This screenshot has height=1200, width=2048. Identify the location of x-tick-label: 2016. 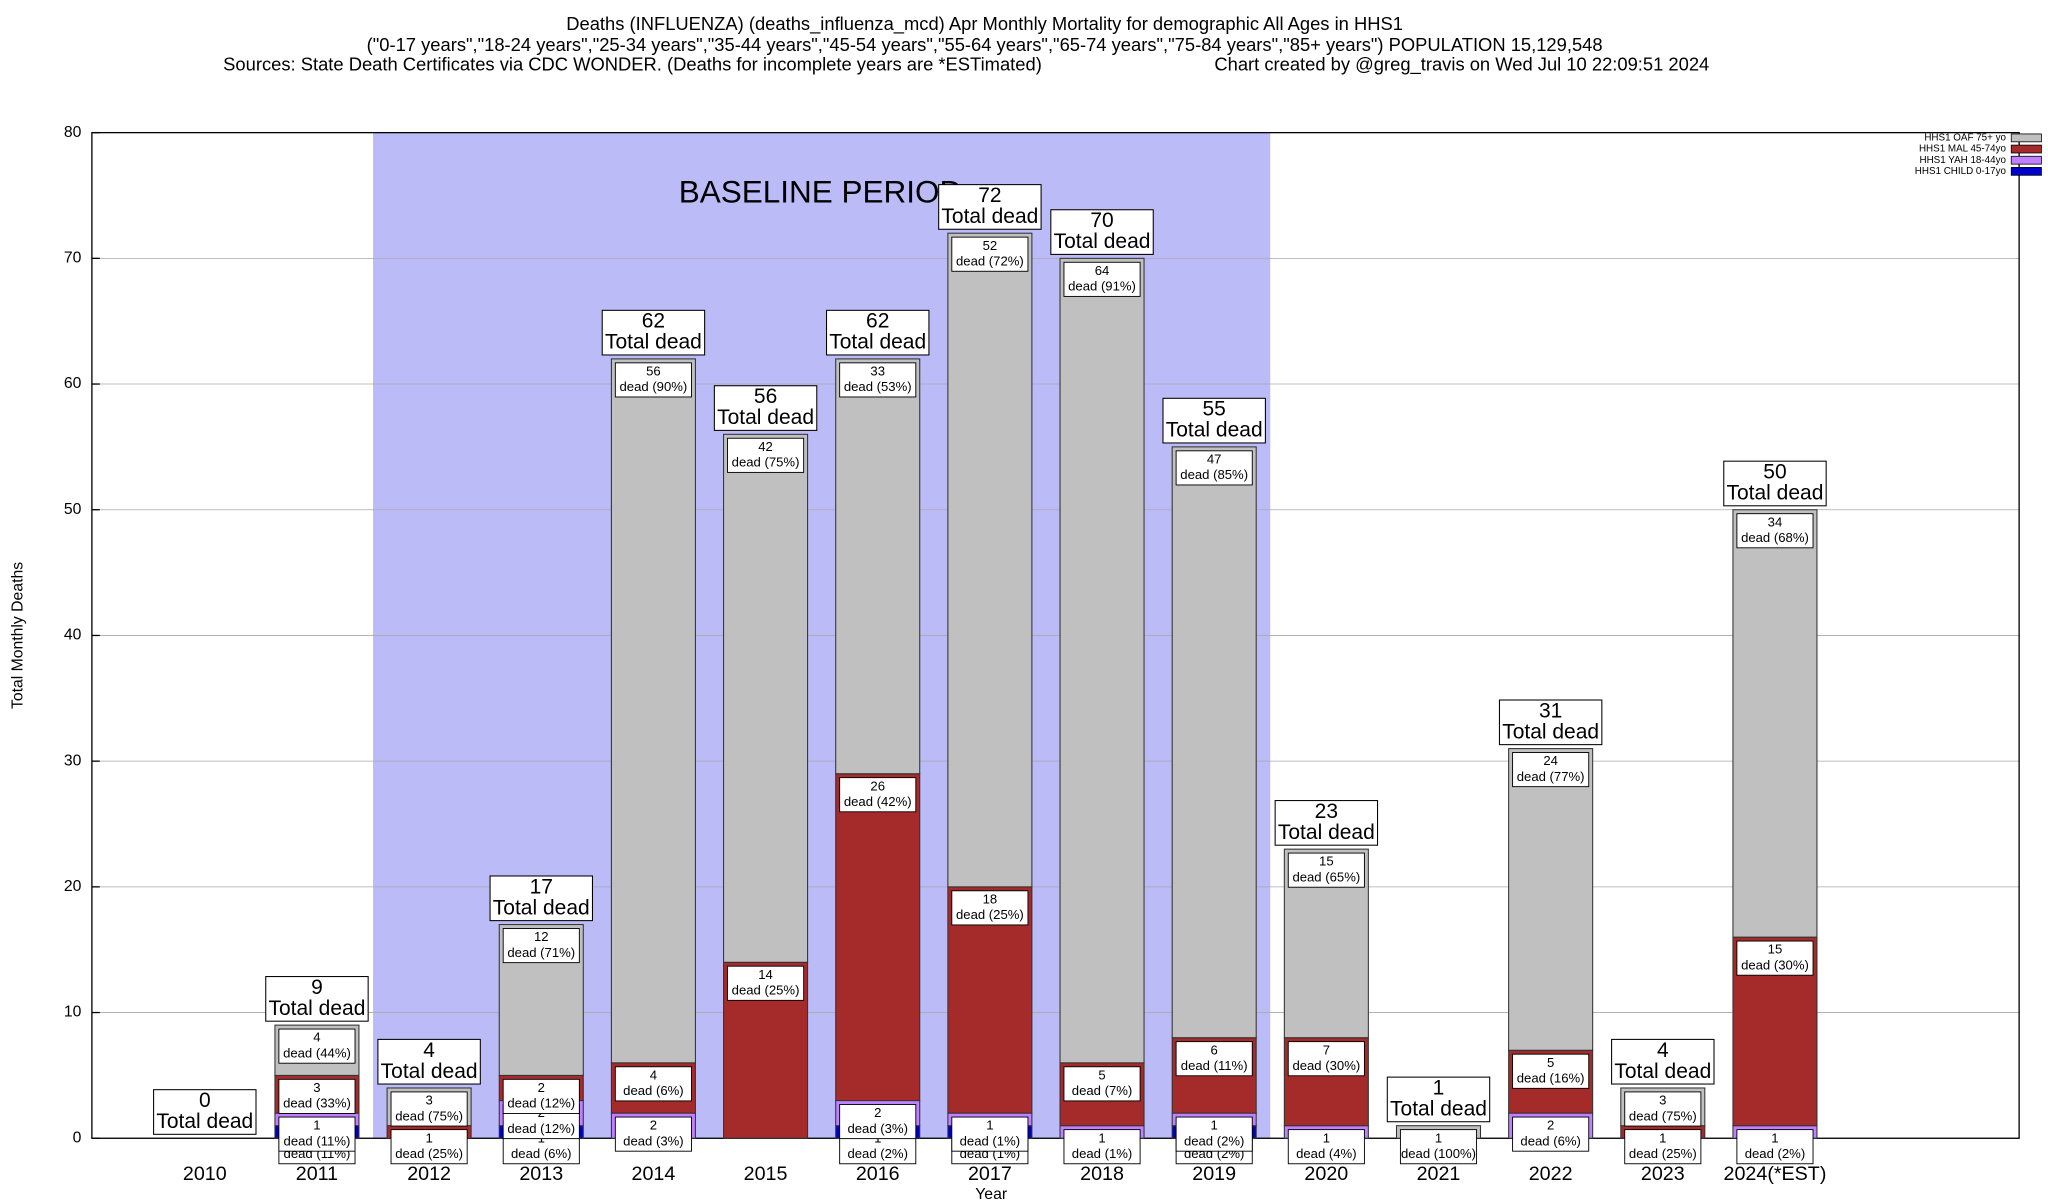
(878, 1174).